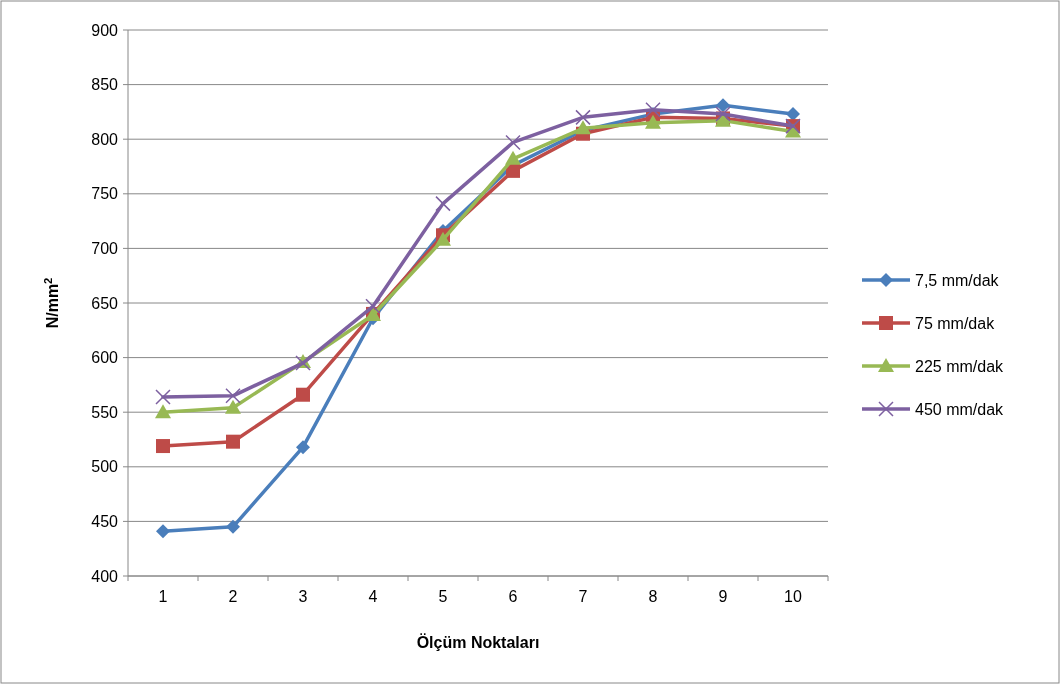 This screenshot has height=684, width=1060. Describe the element at coordinates (105, 85) in the screenshot. I see `y-tick-label: 850` at that location.